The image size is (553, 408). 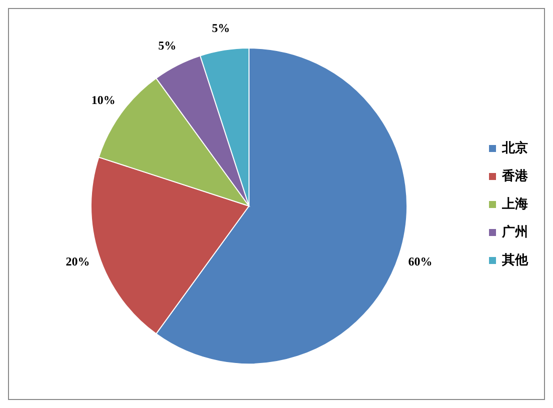 What do you see at coordinates (420, 261) in the screenshot?
I see `data-label: 60%` at bounding box center [420, 261].